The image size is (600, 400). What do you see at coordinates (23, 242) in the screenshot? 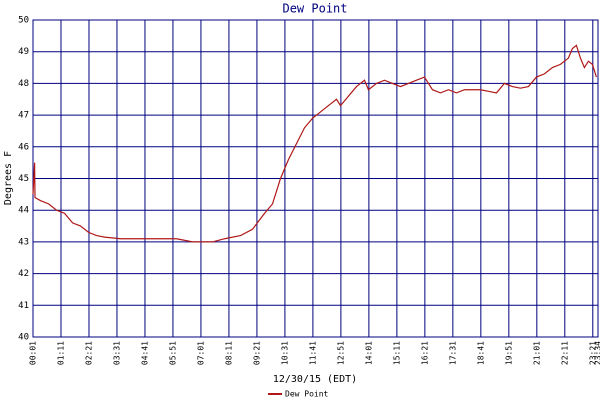
I see `y-tick-label: 43` at bounding box center [23, 242].